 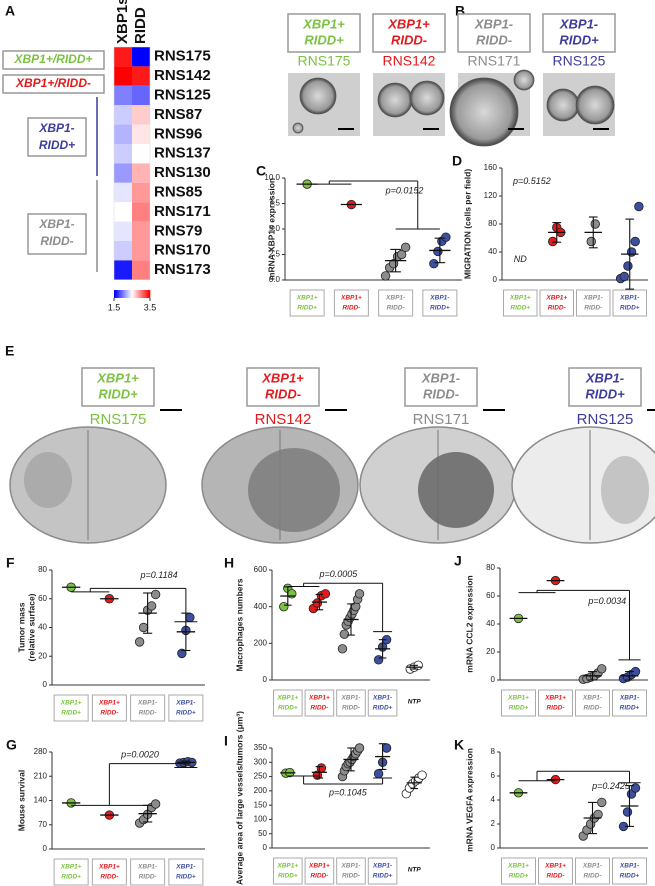 What do you see at coordinates (150, 307) in the screenshot?
I see `colorbar-label: 3.5` at bounding box center [150, 307].